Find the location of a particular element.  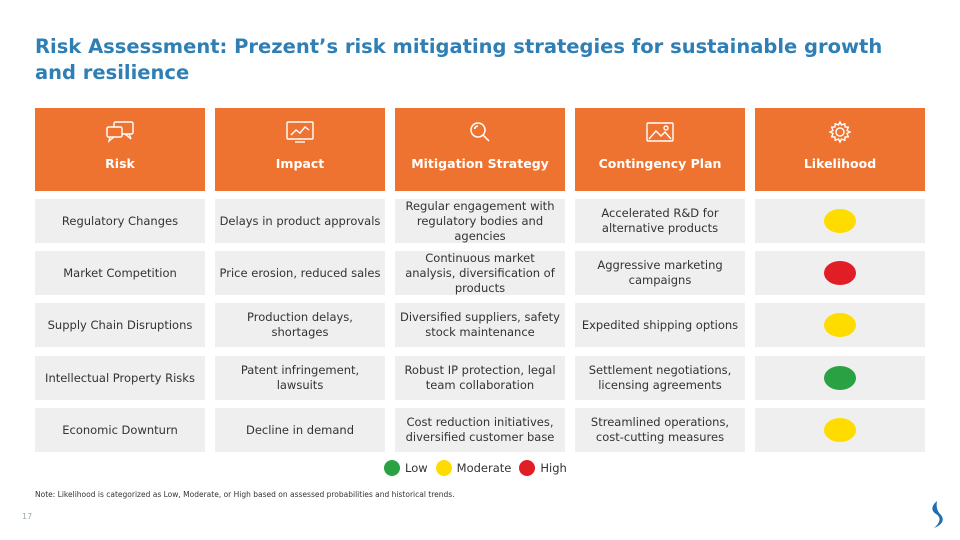

impact-text: Decline in demand is located at coordinates (299, 429).